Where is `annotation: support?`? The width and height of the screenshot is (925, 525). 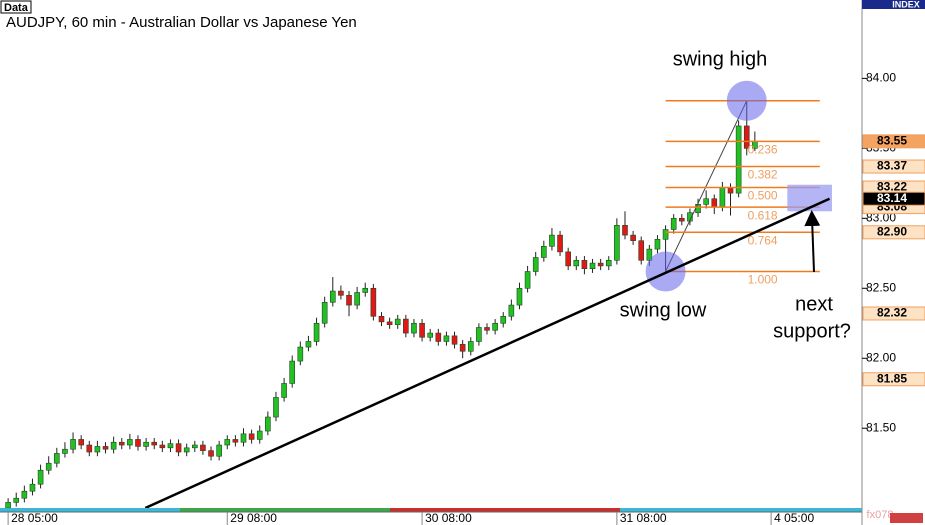 annotation: support? is located at coordinates (812, 331).